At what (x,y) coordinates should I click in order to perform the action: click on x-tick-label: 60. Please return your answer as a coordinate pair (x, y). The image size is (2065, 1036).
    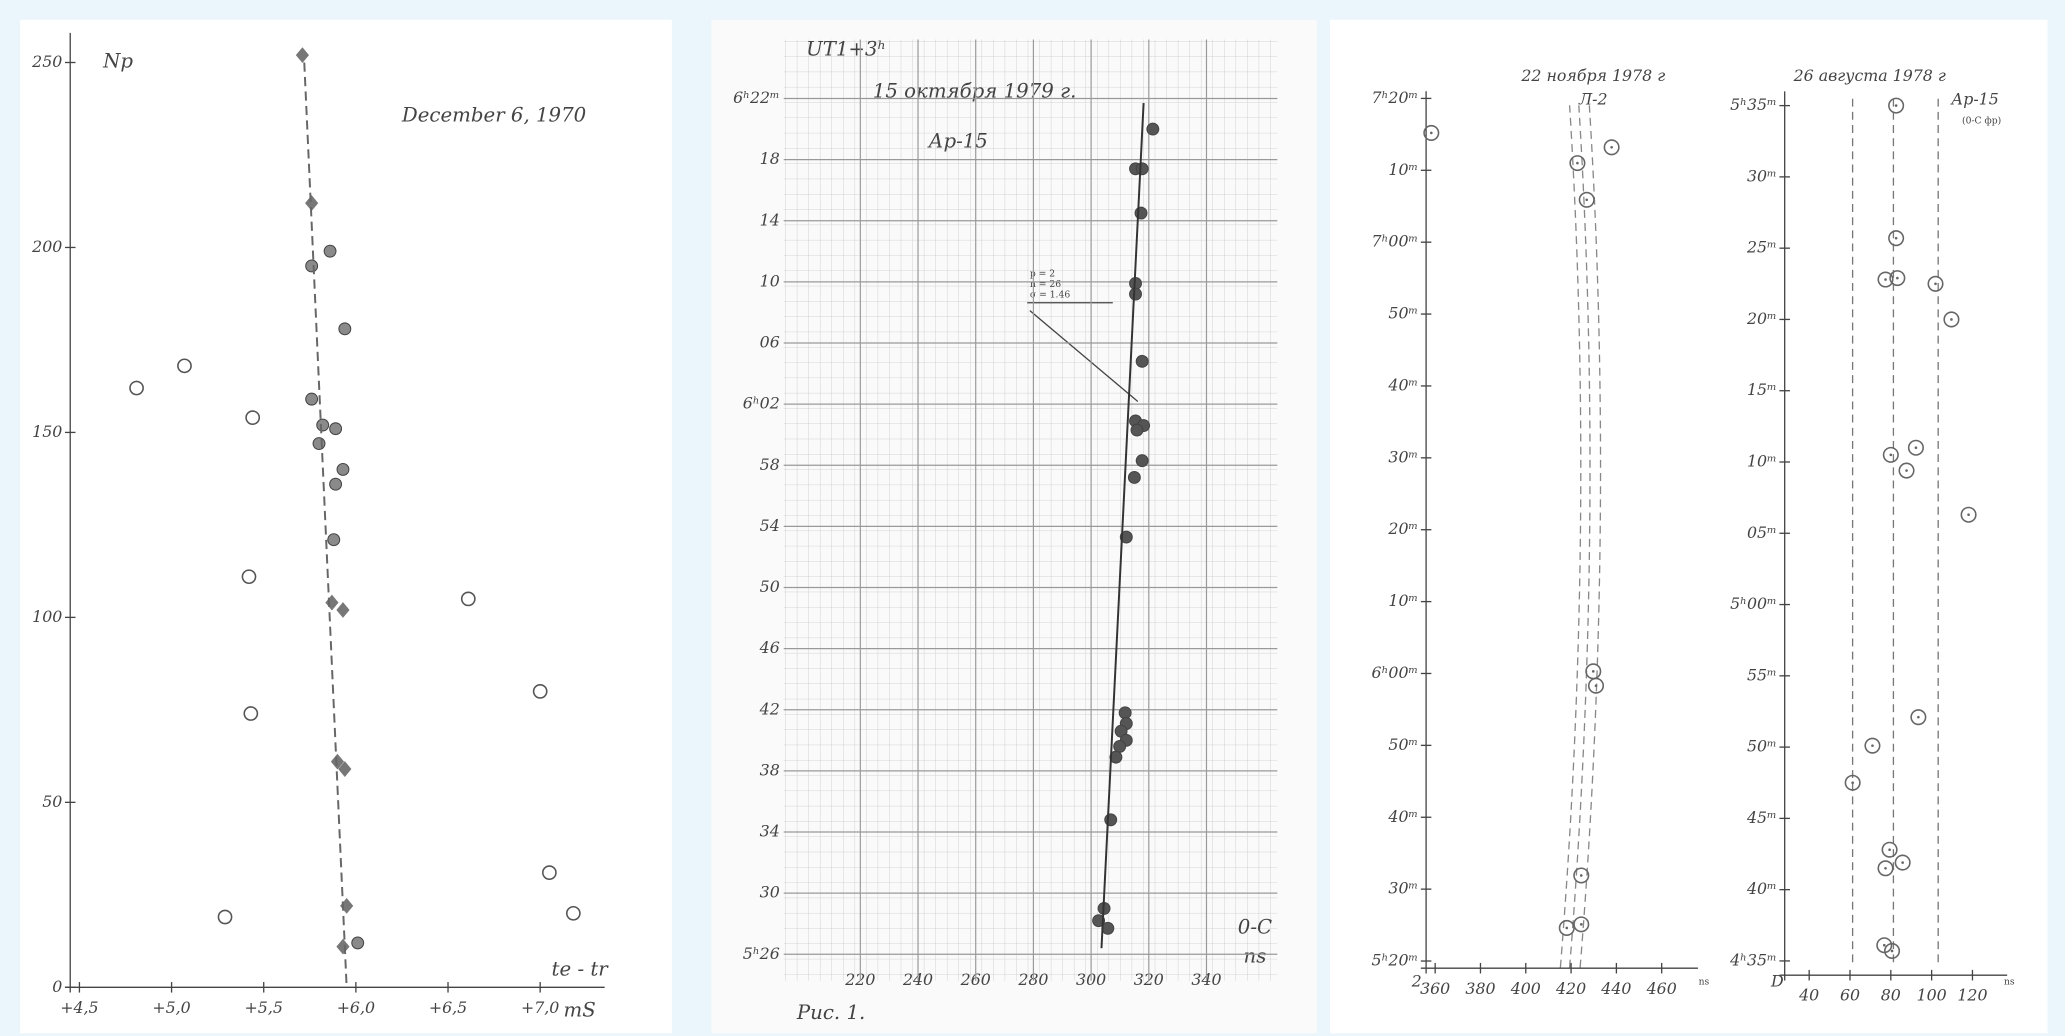
    Looking at the image, I should click on (1850, 995).